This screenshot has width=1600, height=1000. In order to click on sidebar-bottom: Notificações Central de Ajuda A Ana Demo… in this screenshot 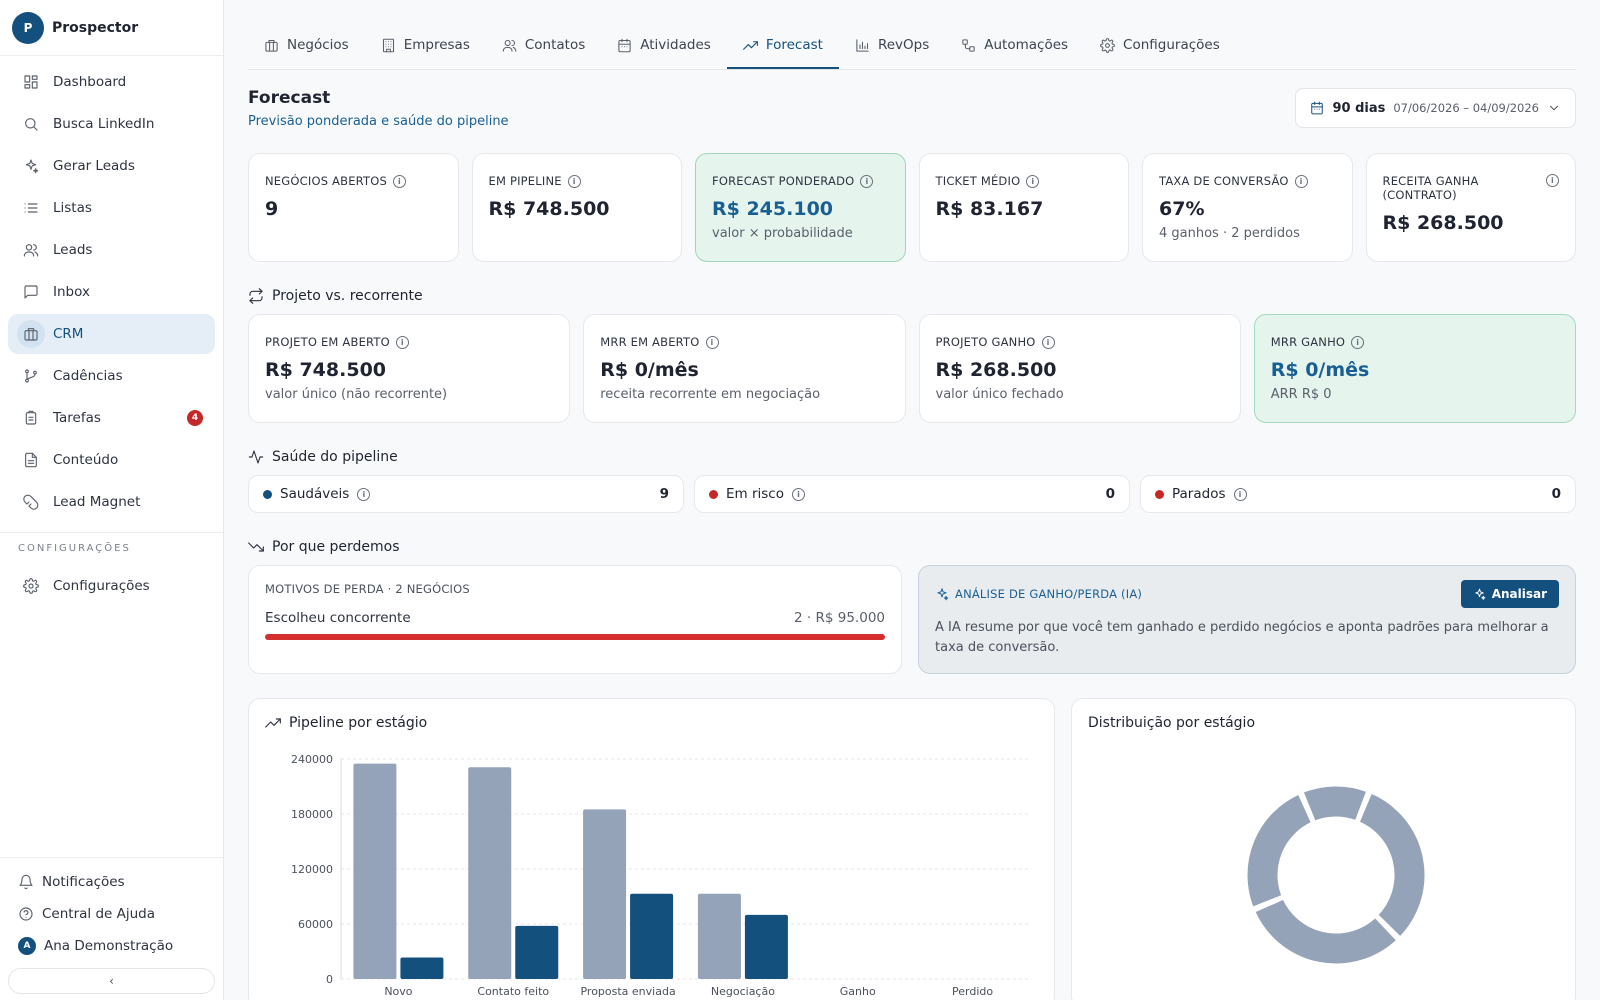, I will do `click(111, 928)`.